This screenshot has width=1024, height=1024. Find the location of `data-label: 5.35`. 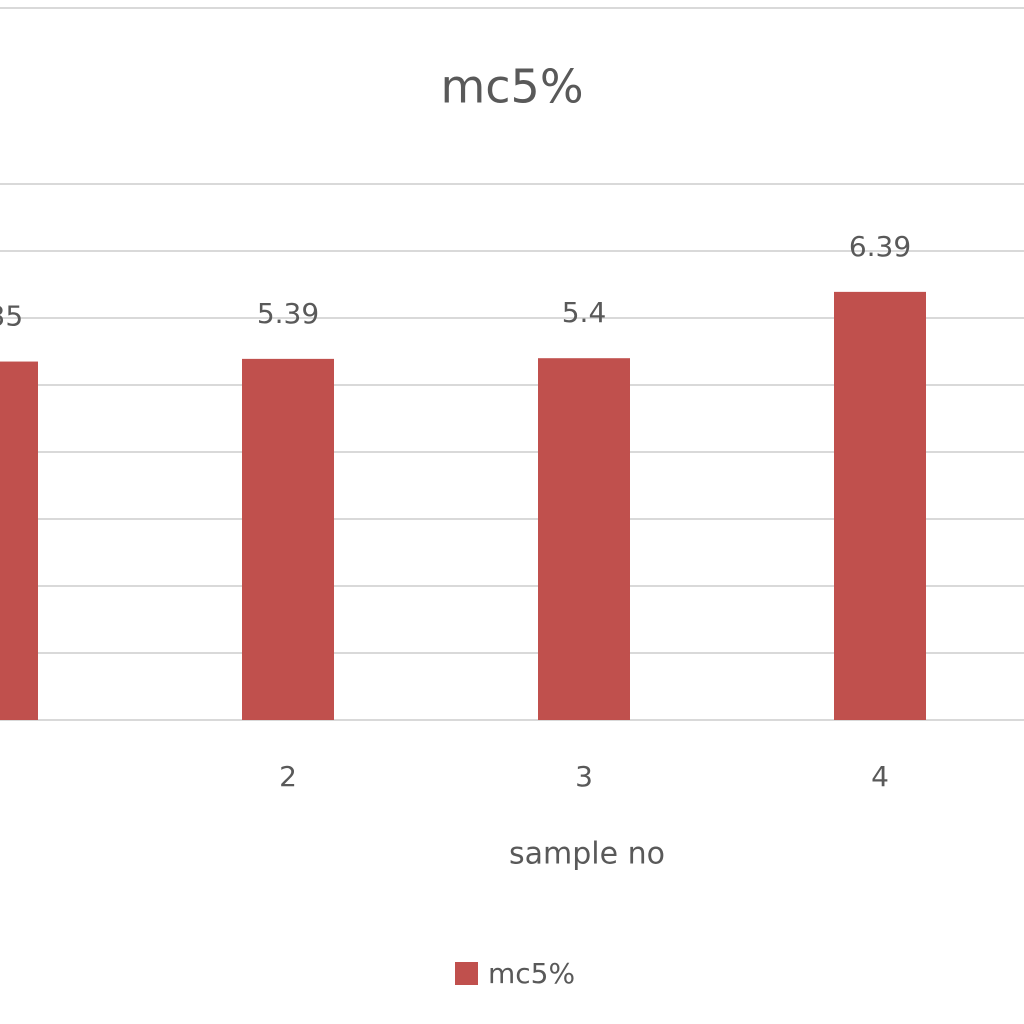

data-label: 5.35 is located at coordinates (11, 316).